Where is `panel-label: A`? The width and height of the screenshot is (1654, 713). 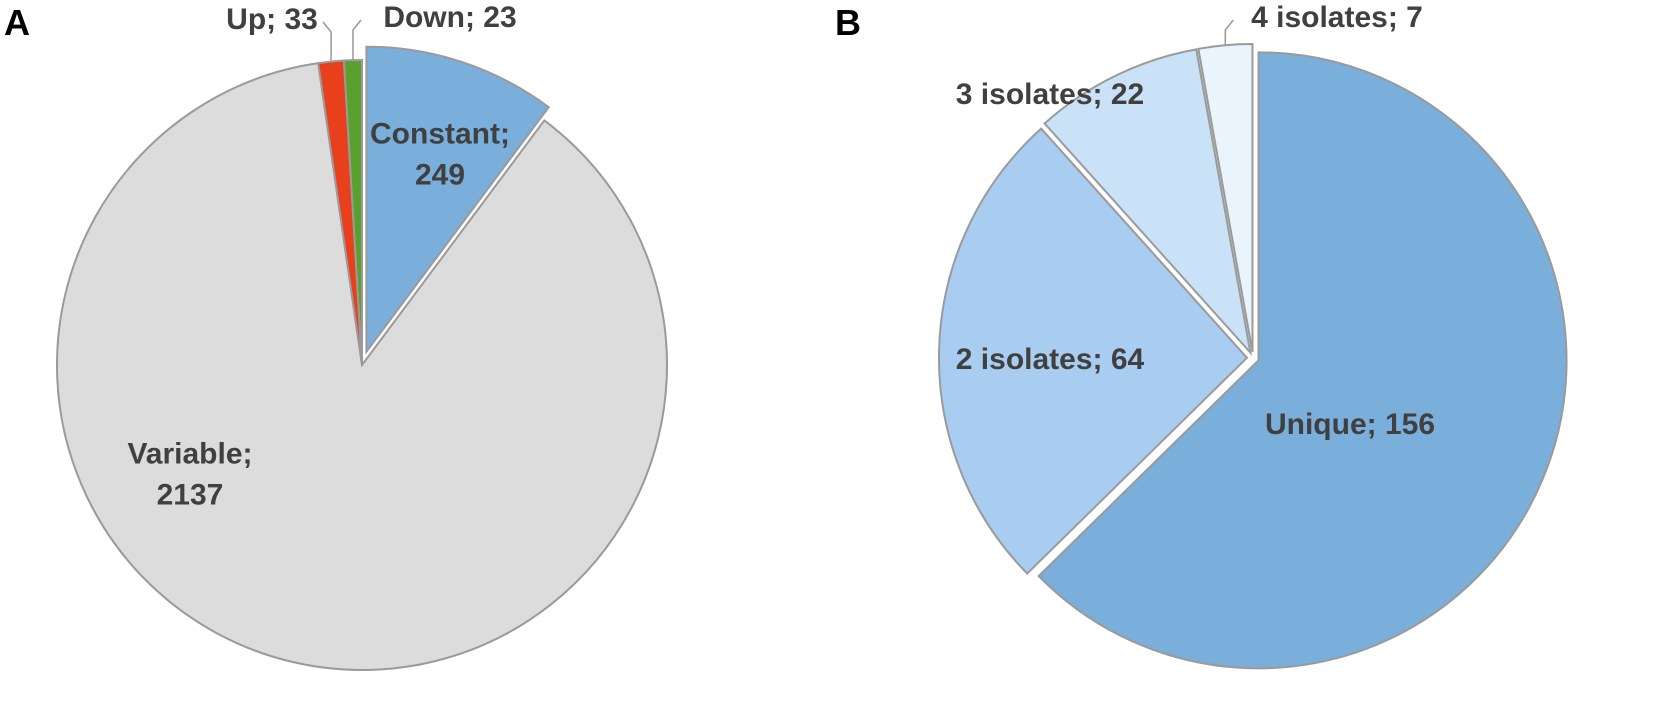 panel-label: A is located at coordinates (17, 22).